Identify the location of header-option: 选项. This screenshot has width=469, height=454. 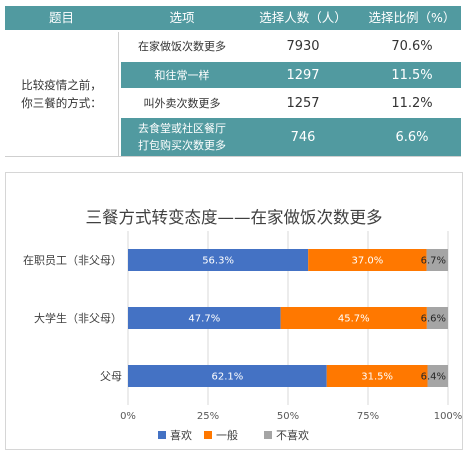
(182, 17).